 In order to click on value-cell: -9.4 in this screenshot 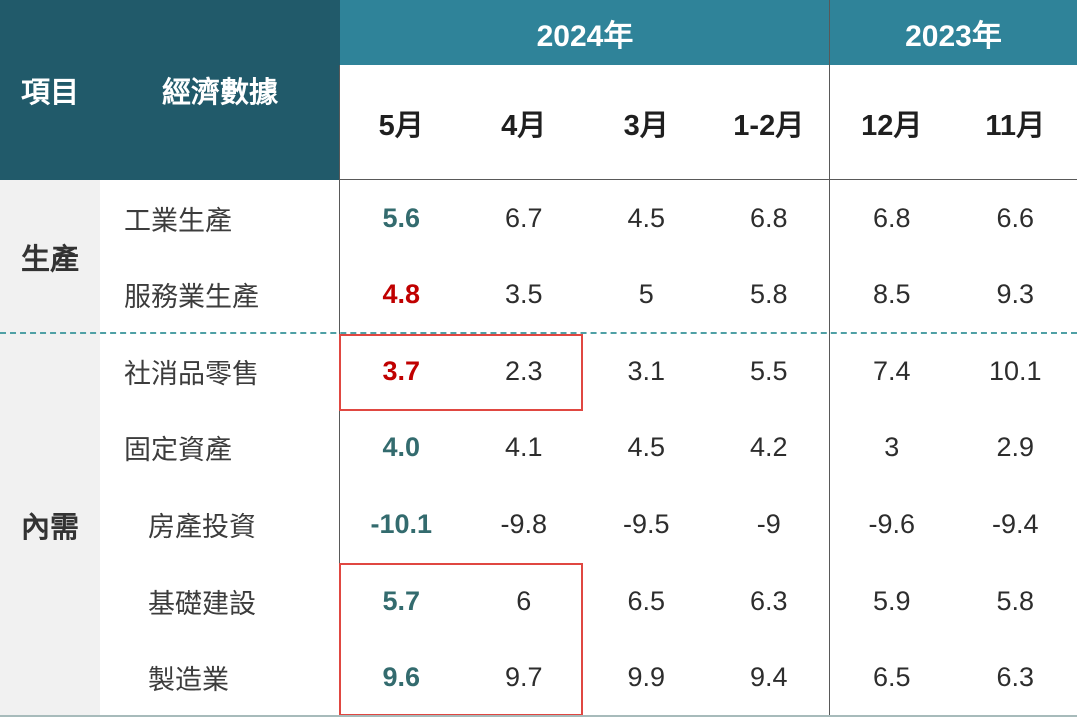, I will do `click(1015, 524)`.